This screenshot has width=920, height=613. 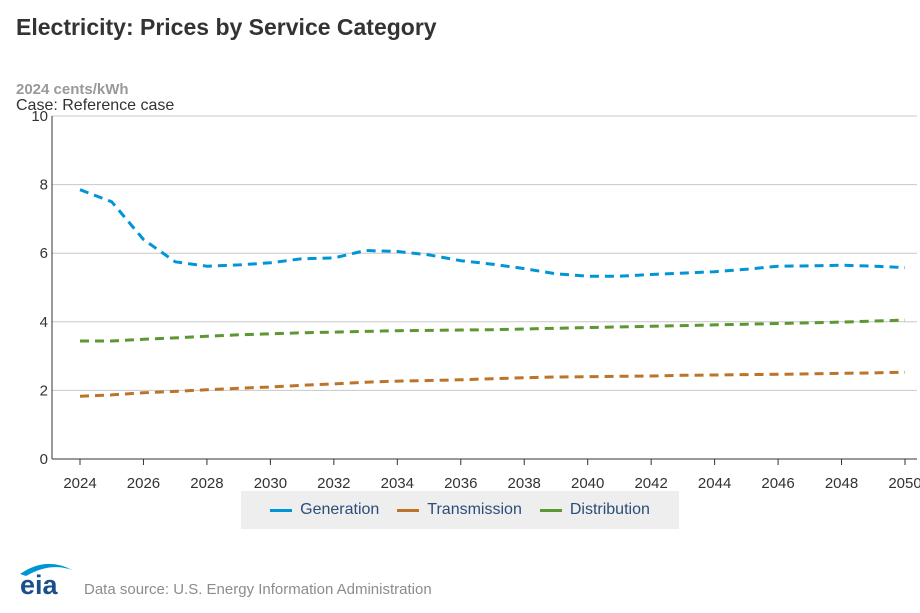 What do you see at coordinates (46, 569) in the screenshot?
I see `eia-logo-swoosh` at bounding box center [46, 569].